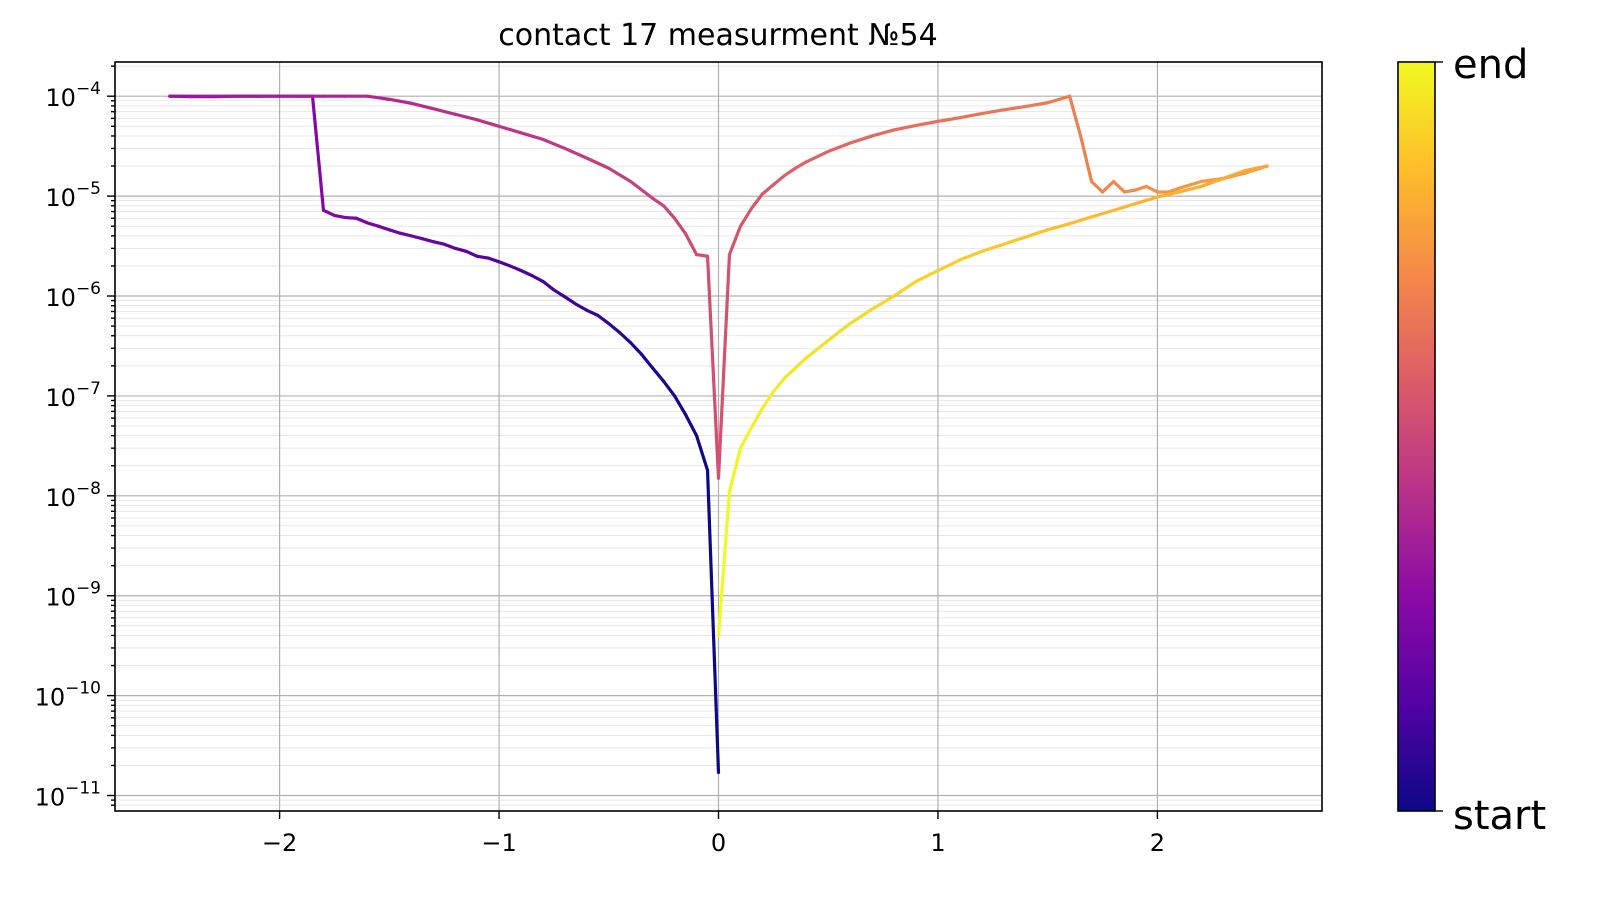 This screenshot has width=1609, height=900. Describe the element at coordinates (1471, 440) in the screenshot. I see `colorbar: end start` at that location.